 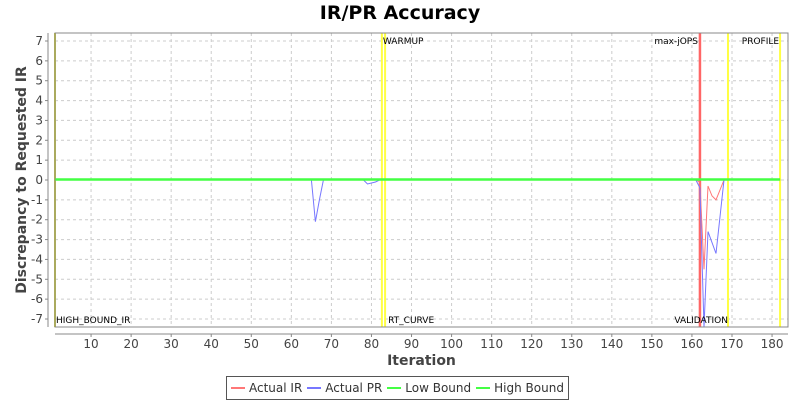 I want to click on chart-legend: Actual IR Actual PR Low Bound High Bound, so click(x=397, y=388).